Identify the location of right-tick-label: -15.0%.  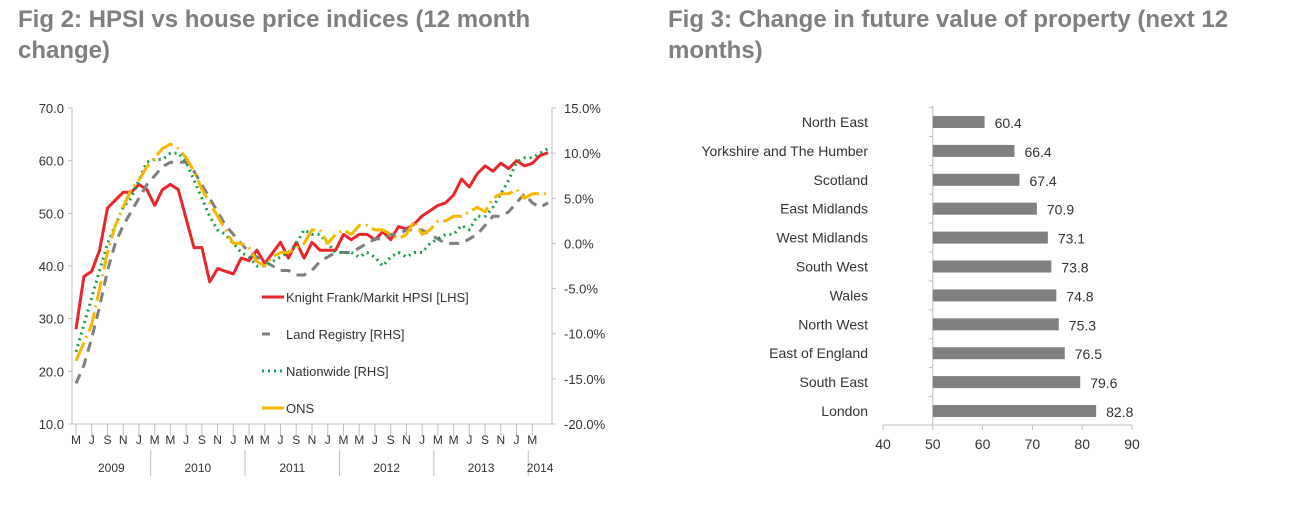
(585, 379).